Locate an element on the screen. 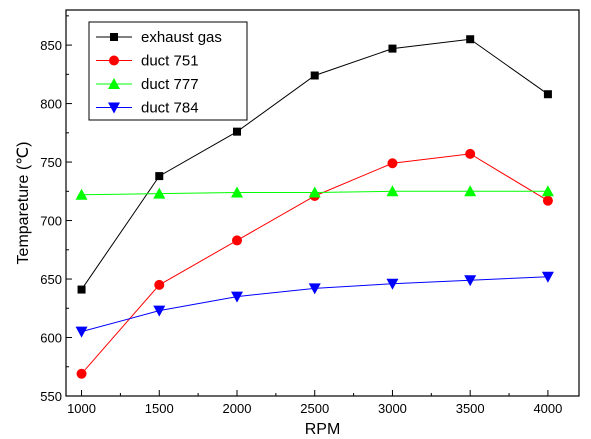 This screenshot has width=591, height=439. legend-label: exhaust gas is located at coordinates (181, 37).